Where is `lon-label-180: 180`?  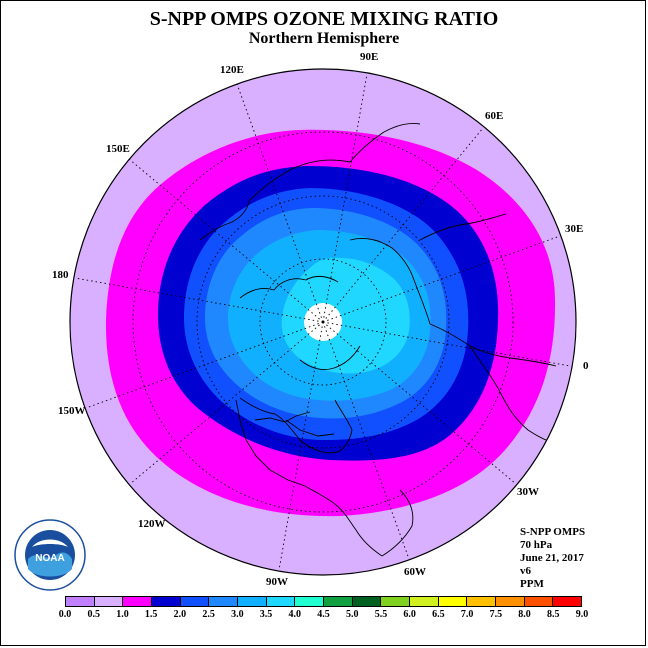 lon-label-180: 180 is located at coordinates (60, 275).